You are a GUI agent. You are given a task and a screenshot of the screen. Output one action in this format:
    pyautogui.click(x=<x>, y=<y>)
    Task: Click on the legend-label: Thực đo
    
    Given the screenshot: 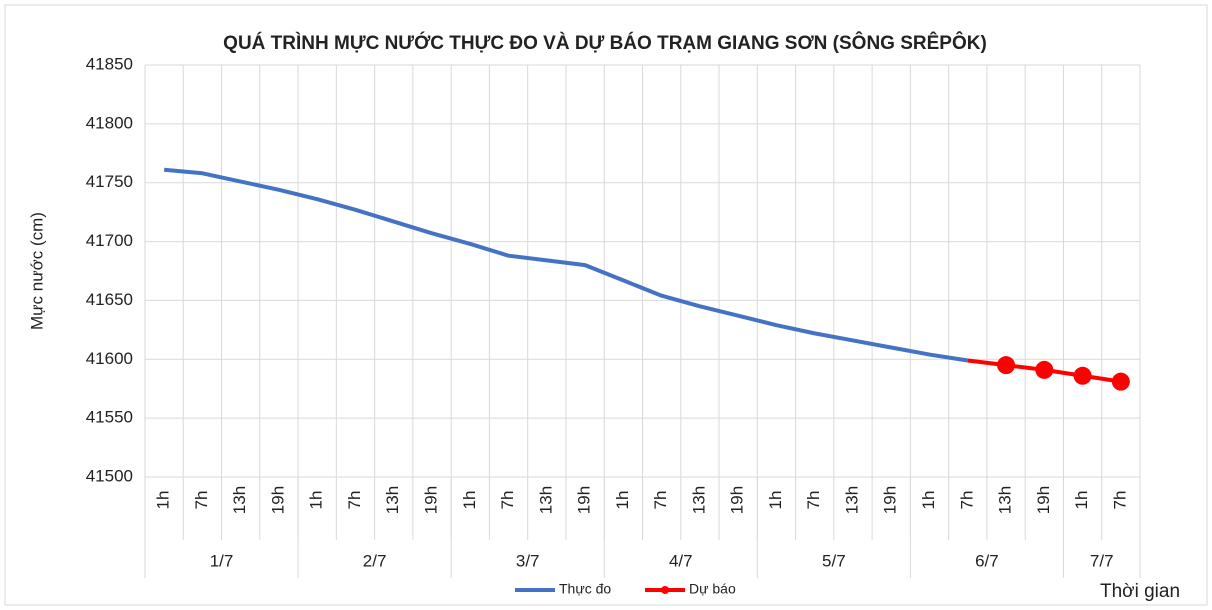 What is the action you would take?
    pyautogui.click(x=585, y=589)
    